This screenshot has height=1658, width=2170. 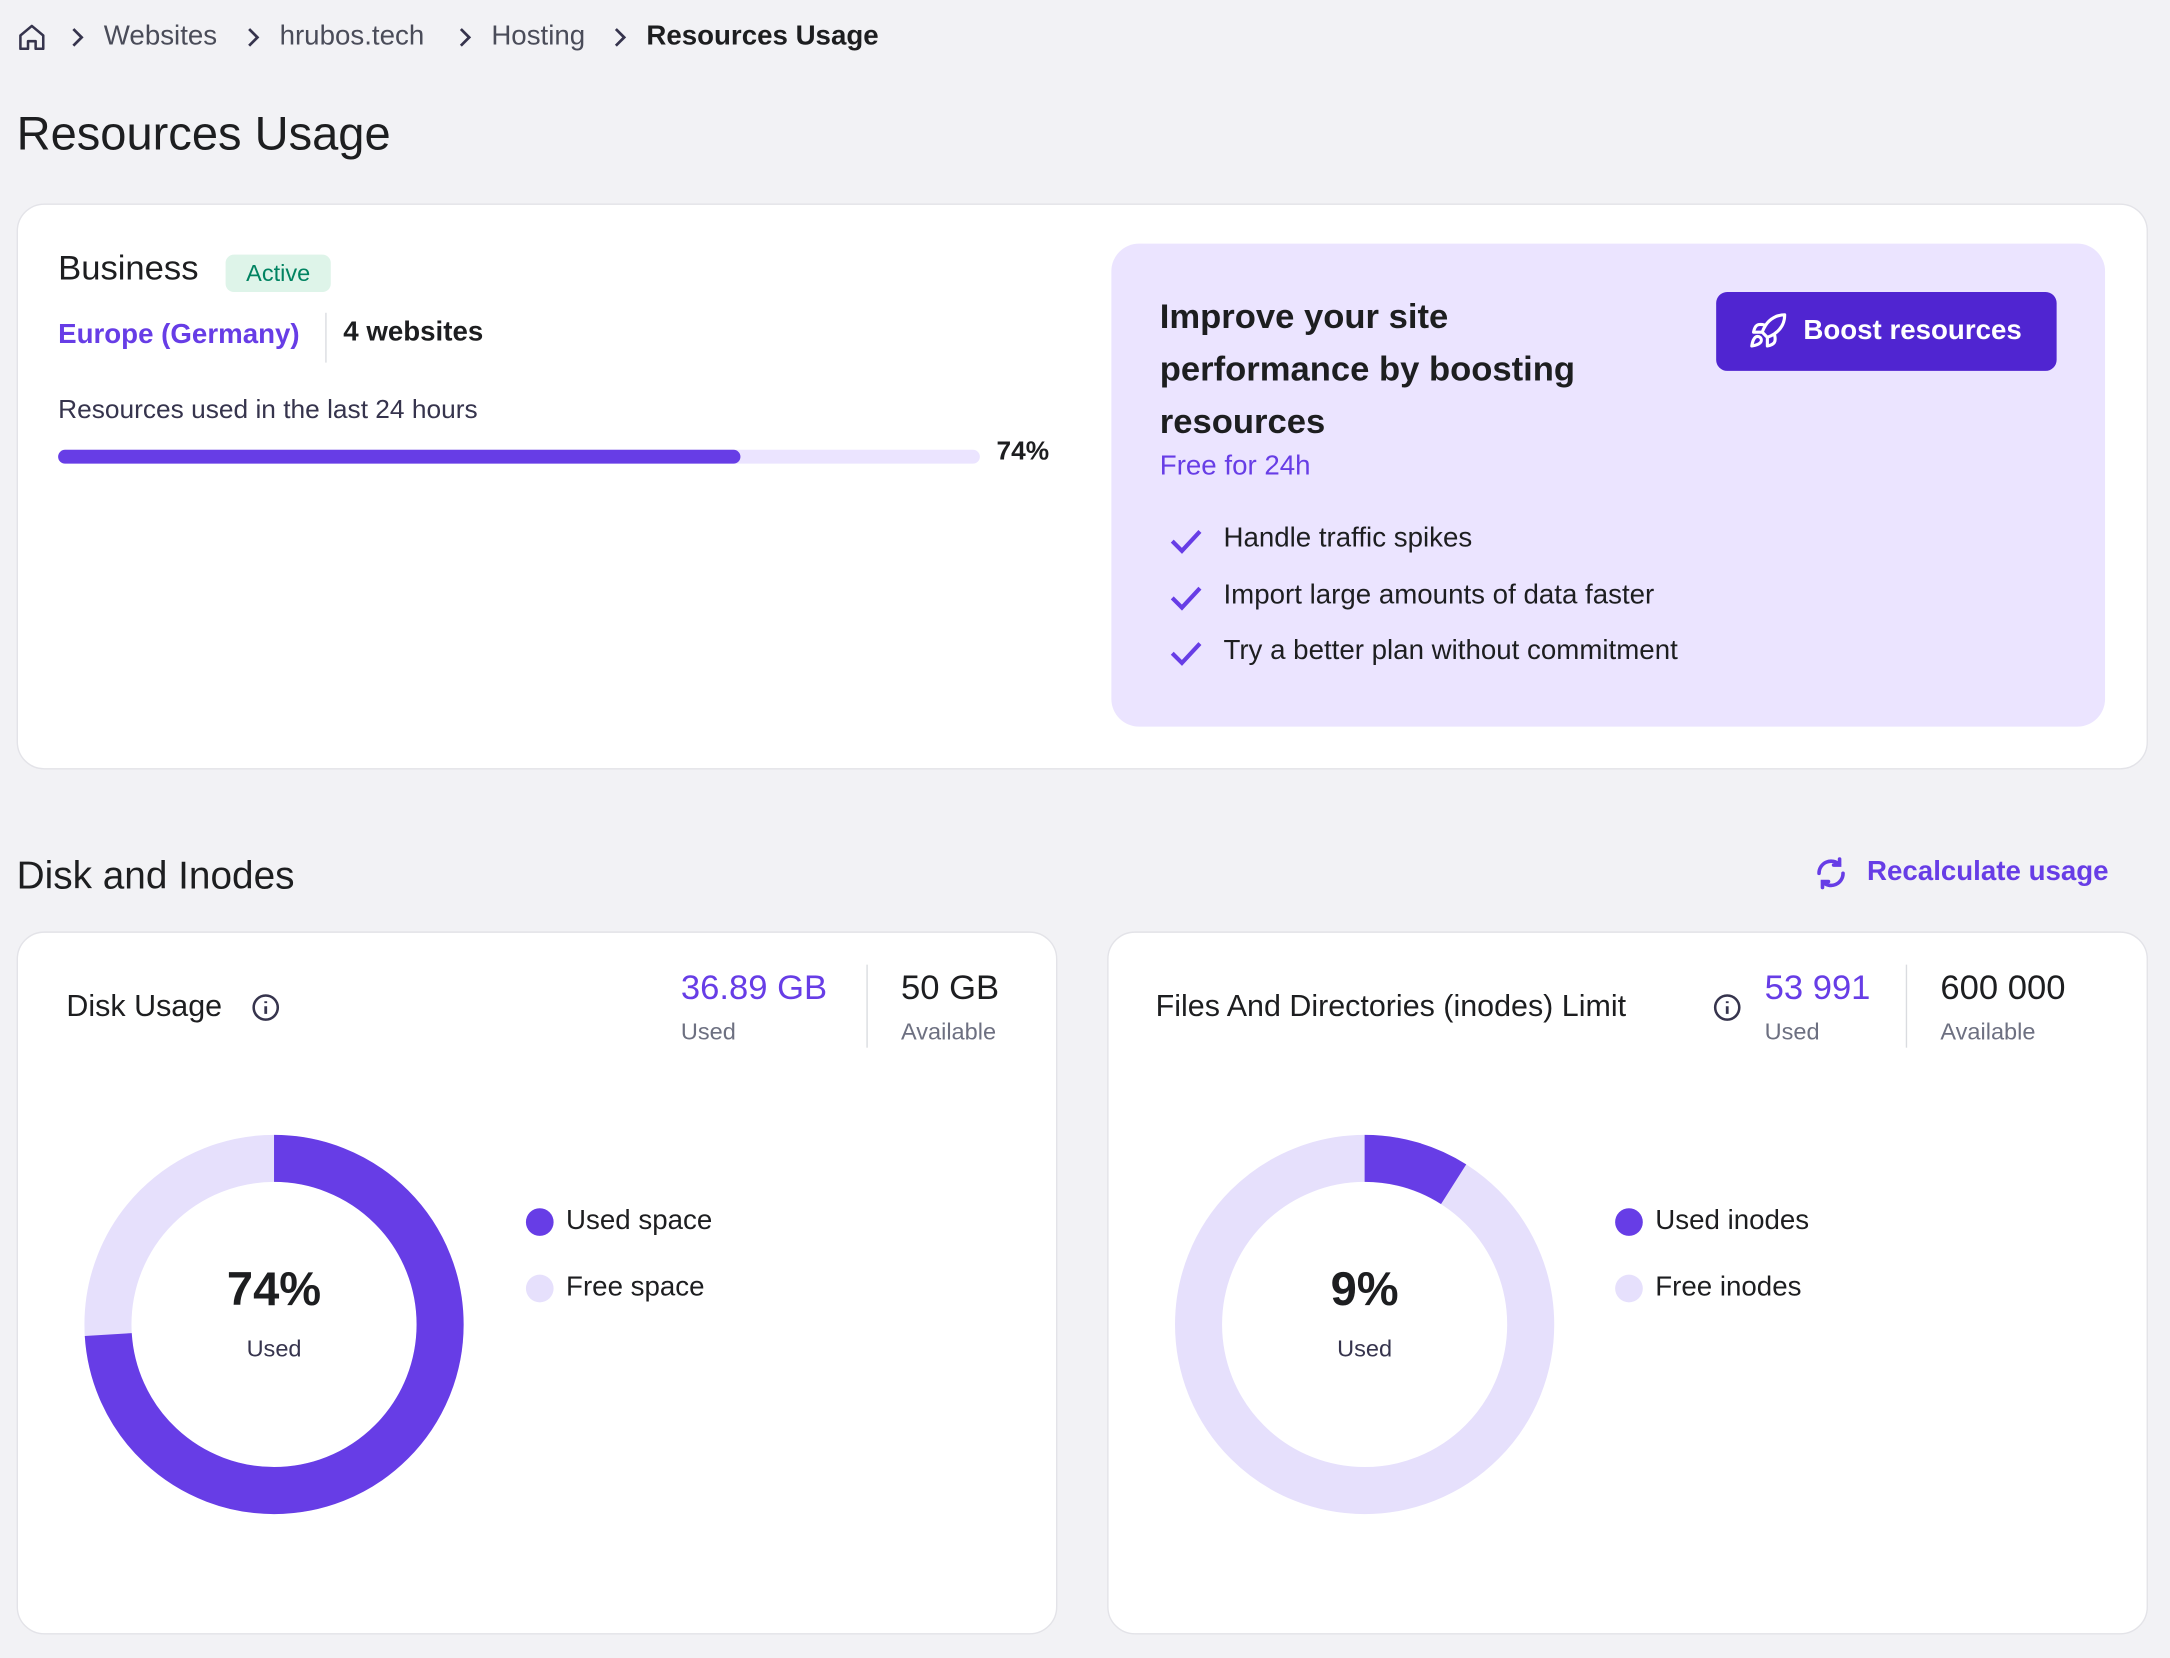 What do you see at coordinates (1364, 1290) in the screenshot?
I see `donut-percent: 9%` at bounding box center [1364, 1290].